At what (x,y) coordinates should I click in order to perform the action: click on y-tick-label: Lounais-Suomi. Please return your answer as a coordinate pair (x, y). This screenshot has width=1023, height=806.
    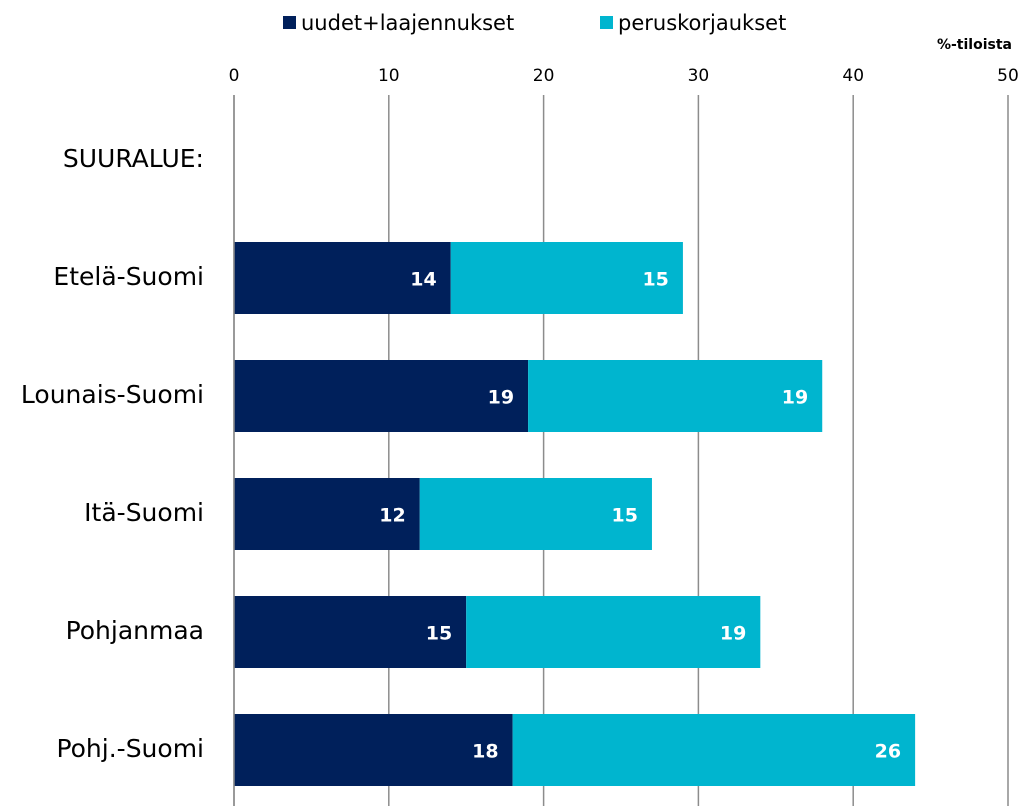
    Looking at the image, I should click on (112, 394).